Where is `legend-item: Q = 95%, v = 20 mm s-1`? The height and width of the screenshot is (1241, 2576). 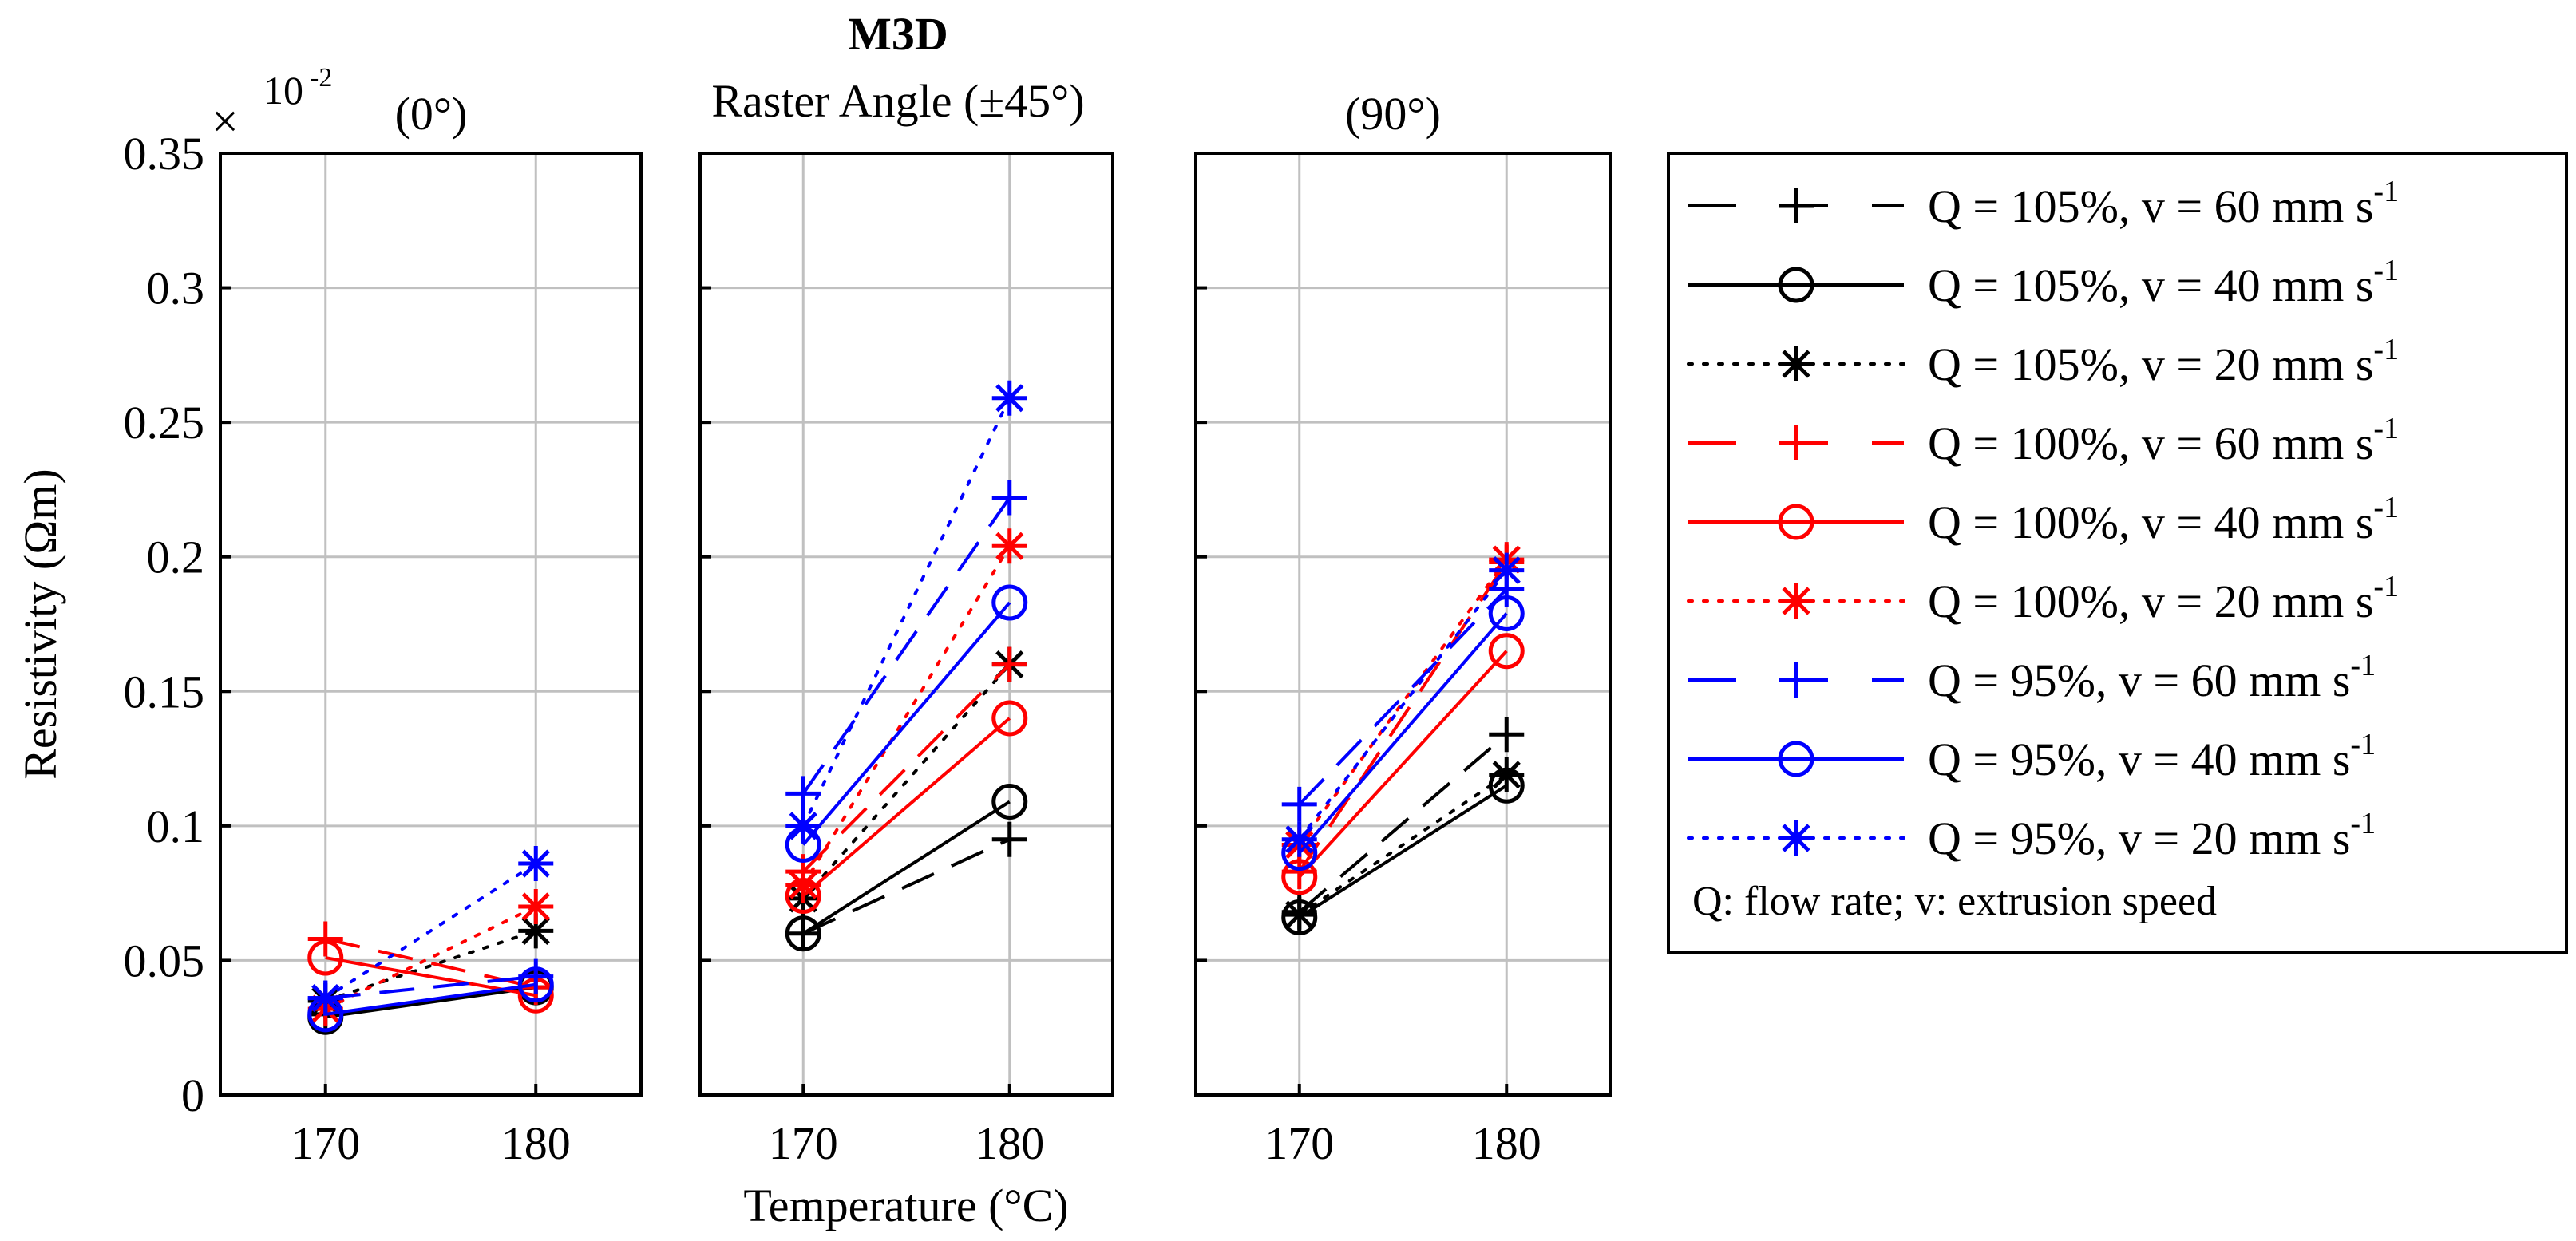
legend-item: Q = 95%, v = 20 mm s-1 is located at coordinates (2032, 835).